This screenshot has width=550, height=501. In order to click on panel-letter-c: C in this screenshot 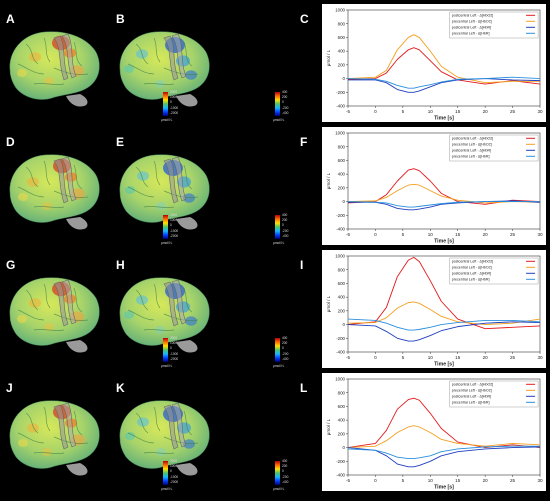, I will do `click(304, 19)`.